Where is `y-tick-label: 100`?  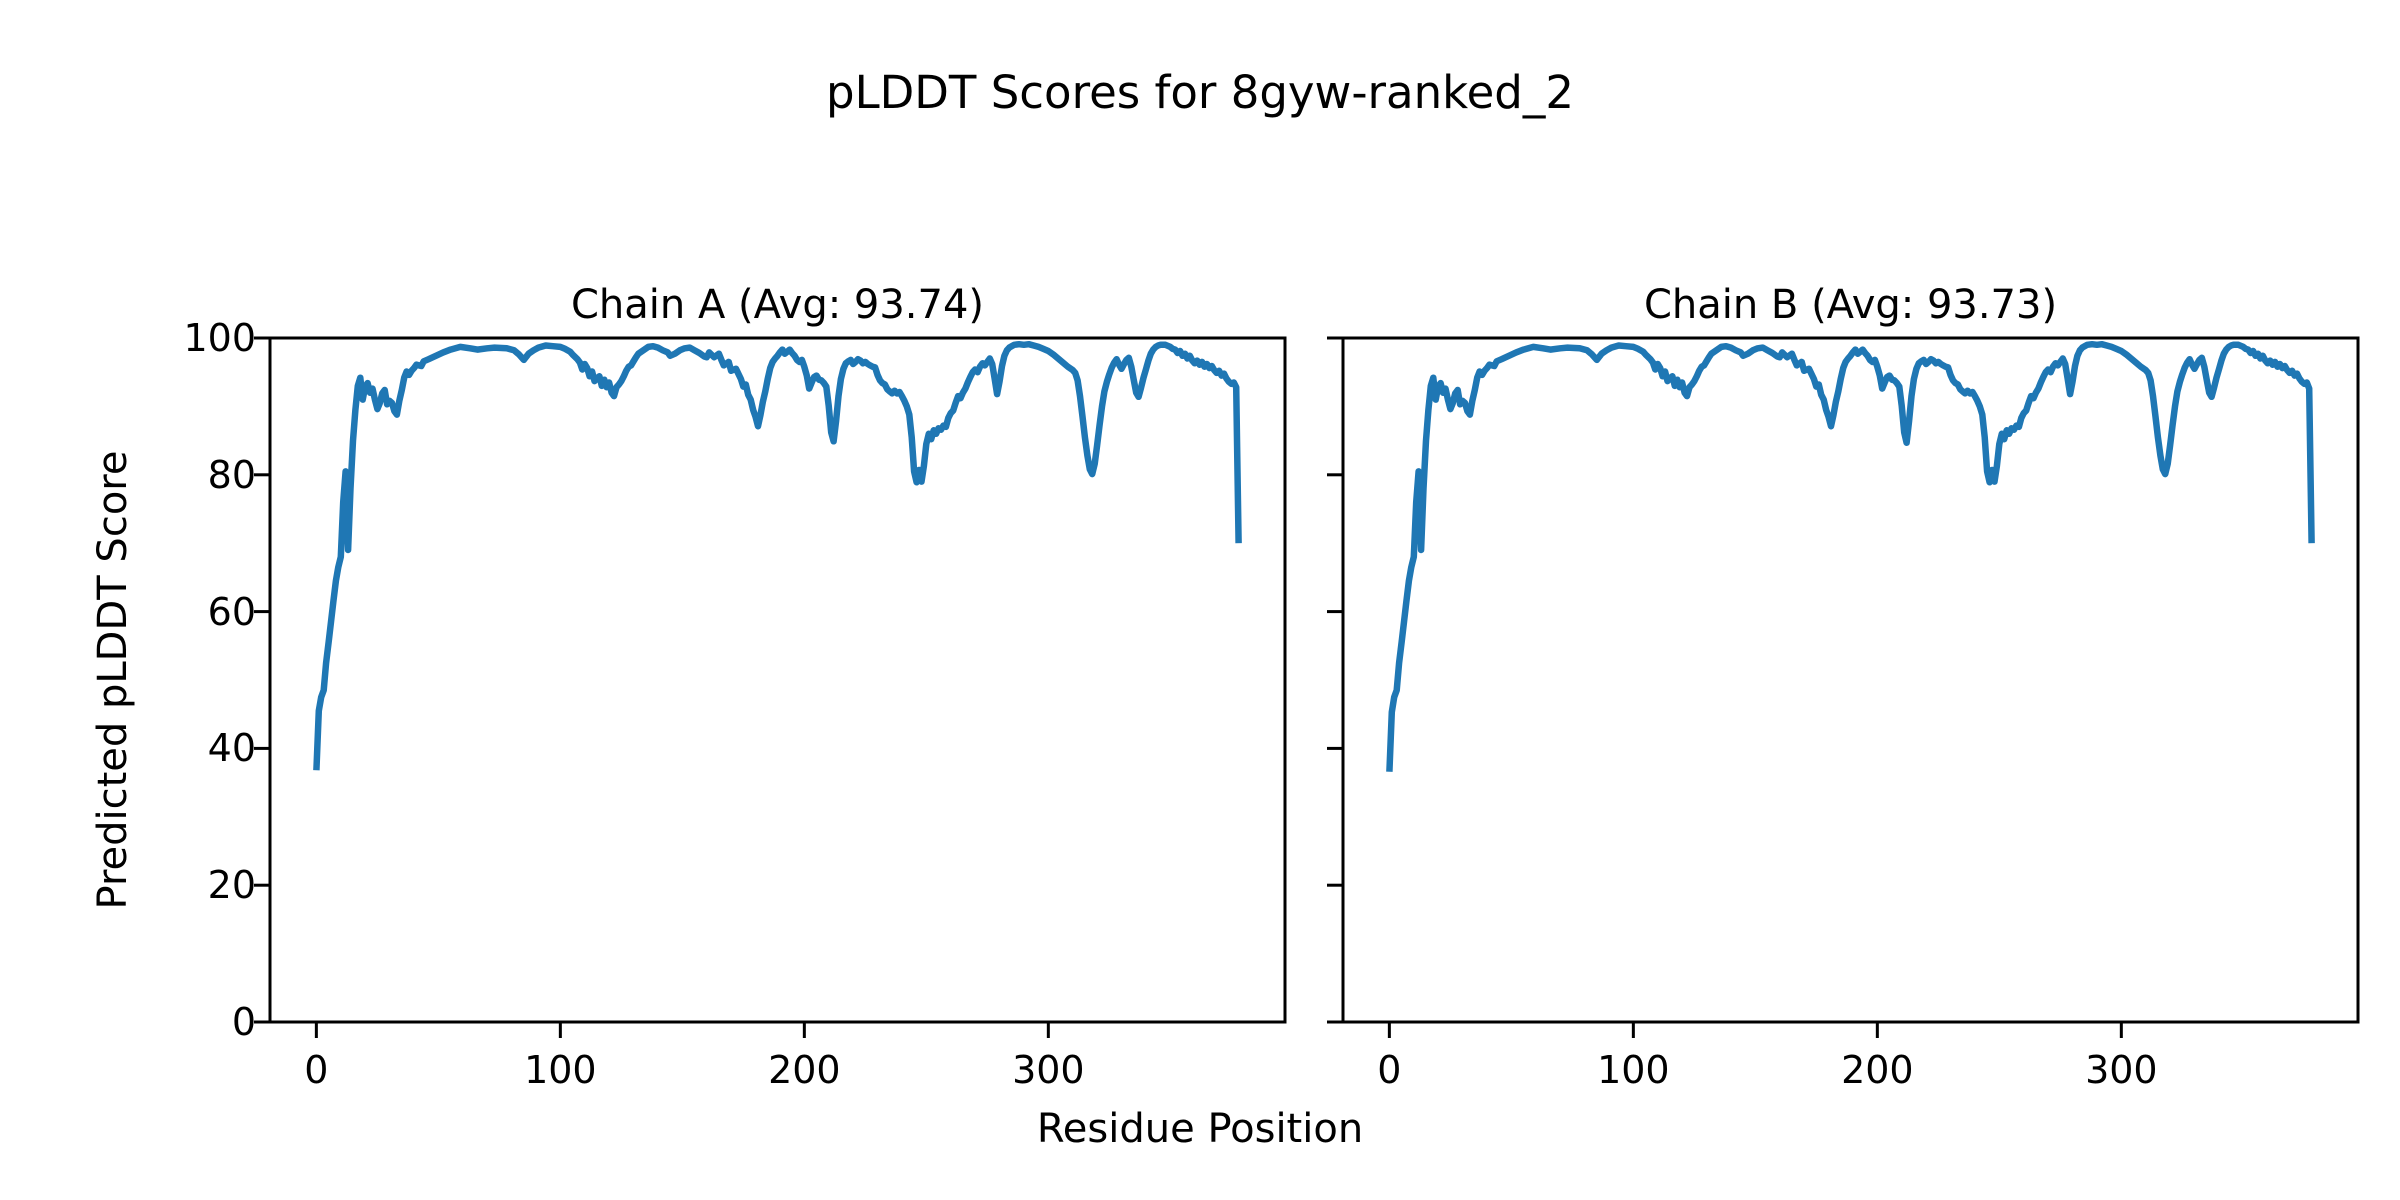 y-tick-label: 100 is located at coordinates (219, 338).